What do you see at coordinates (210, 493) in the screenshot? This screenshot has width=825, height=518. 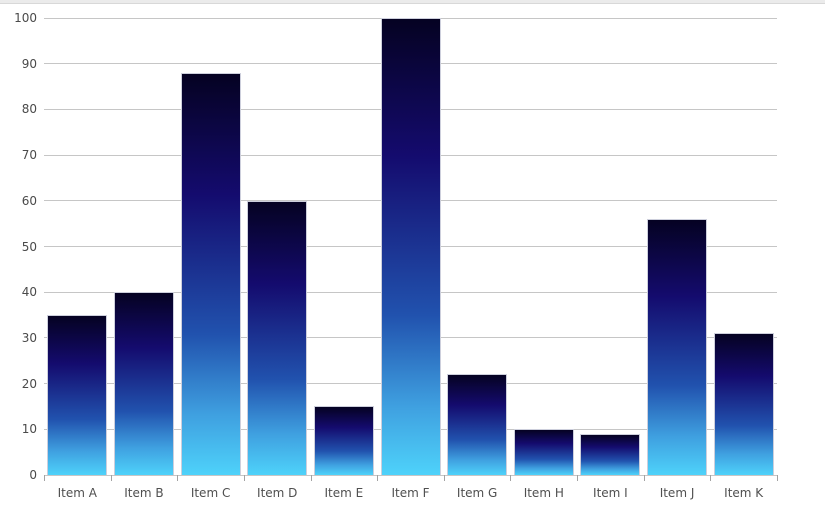 I see `x-axis-category-label: Item C` at bounding box center [210, 493].